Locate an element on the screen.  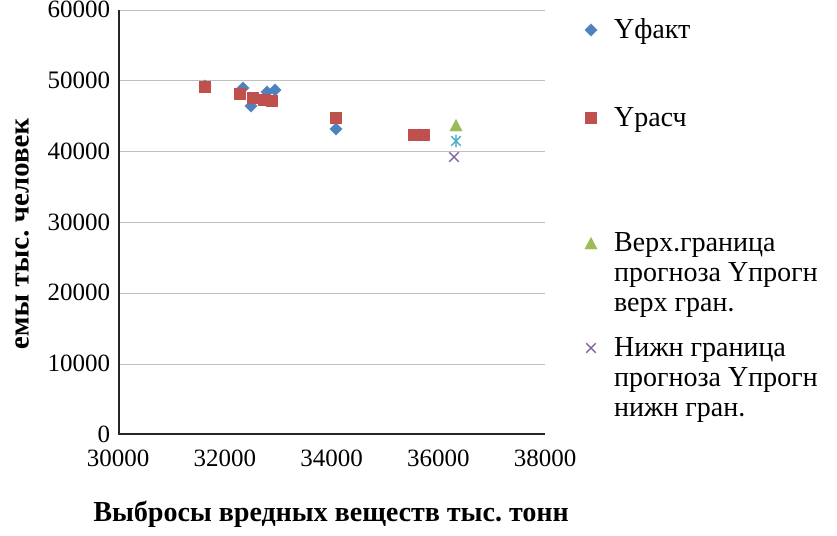
legend-item: Верх.граница прогноза Yпрогн верх гран. is located at coordinates (704, 273).